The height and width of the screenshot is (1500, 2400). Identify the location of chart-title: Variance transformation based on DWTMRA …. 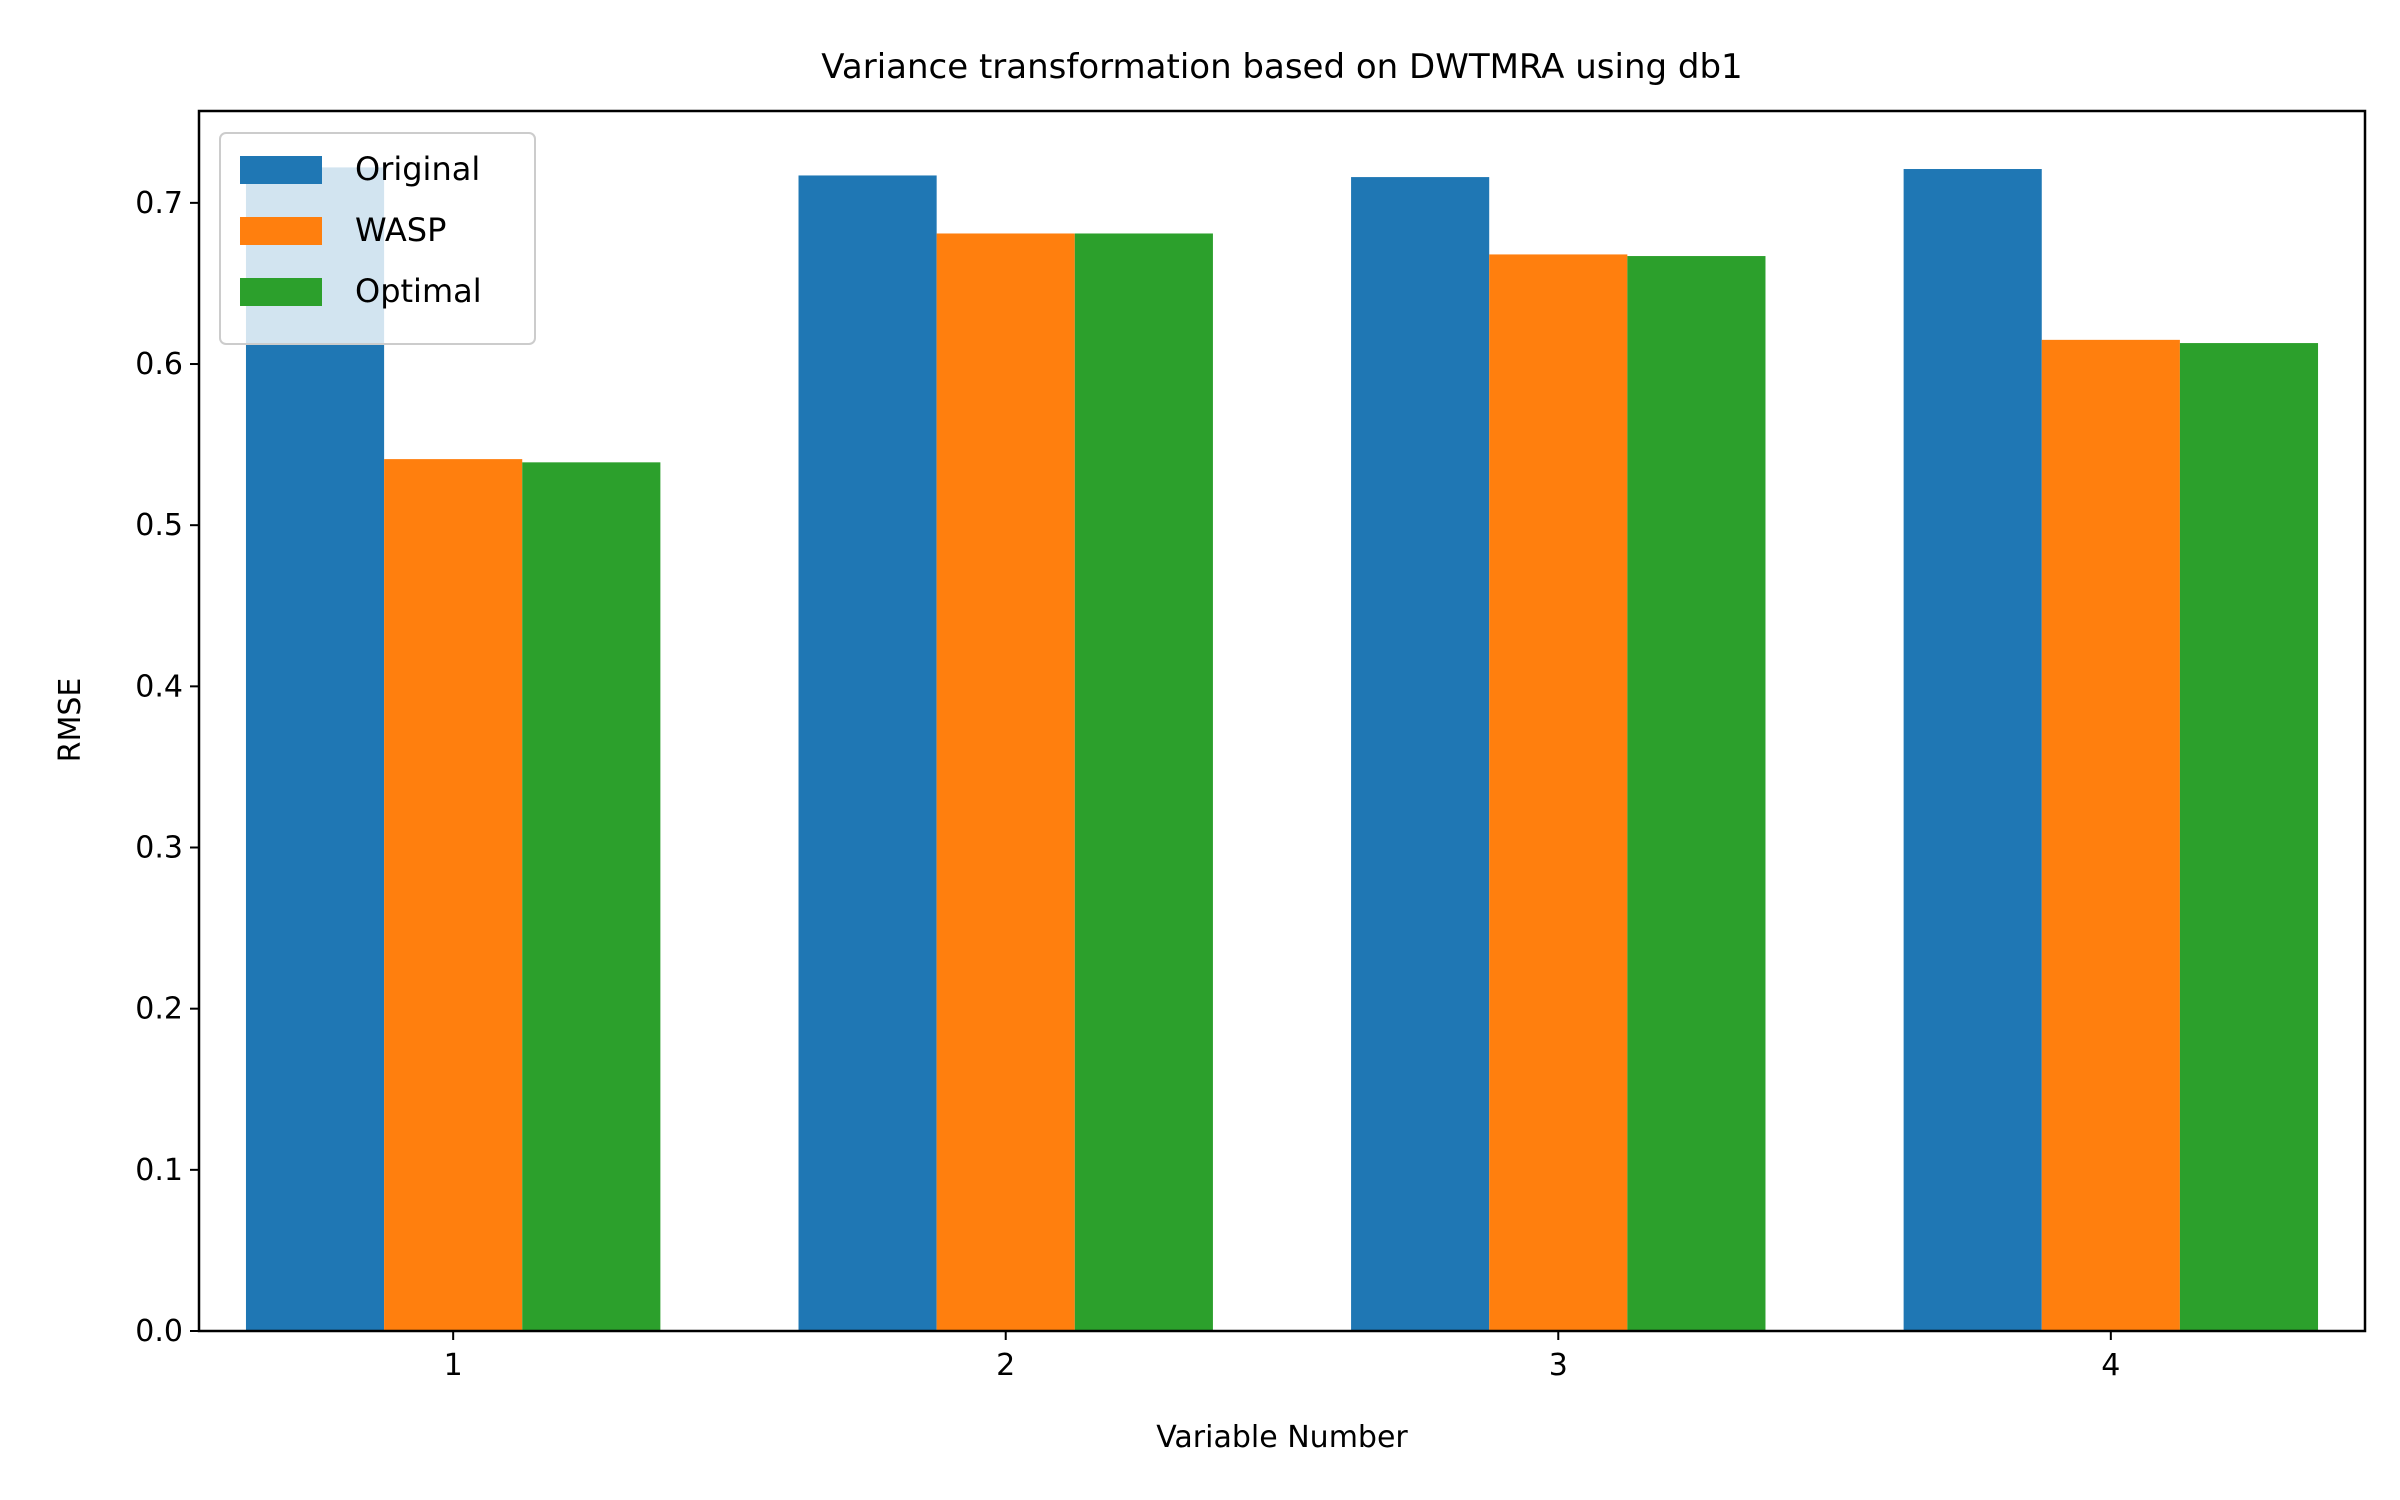
(1281, 67).